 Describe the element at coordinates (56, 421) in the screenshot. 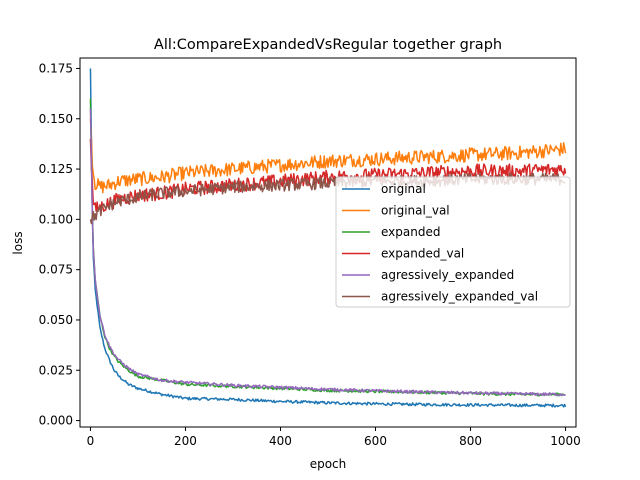

I see `y-tick-label: 0.000` at that location.